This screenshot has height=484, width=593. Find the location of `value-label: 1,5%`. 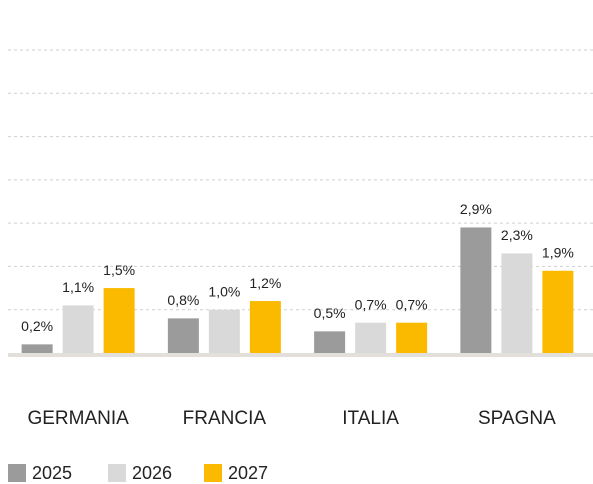

value-label: 1,5% is located at coordinates (119, 270).